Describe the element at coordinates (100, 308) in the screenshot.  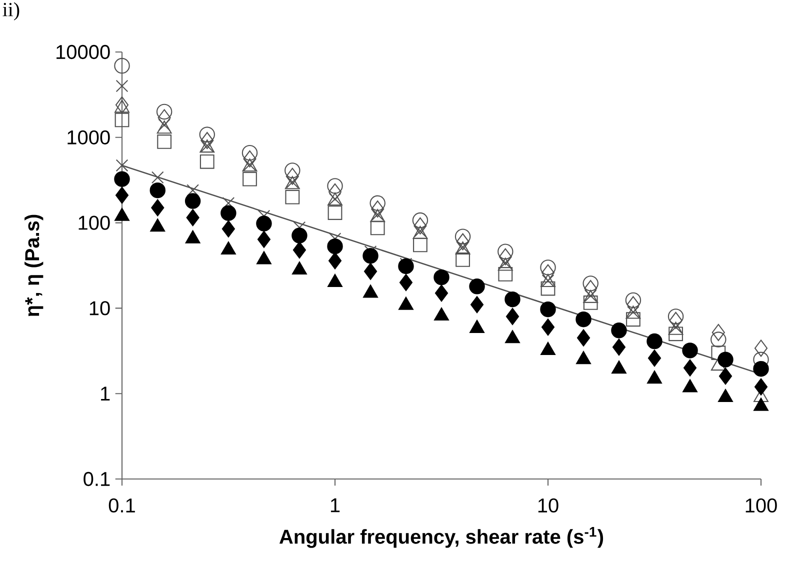
I see `y-tick-label: 10` at that location.